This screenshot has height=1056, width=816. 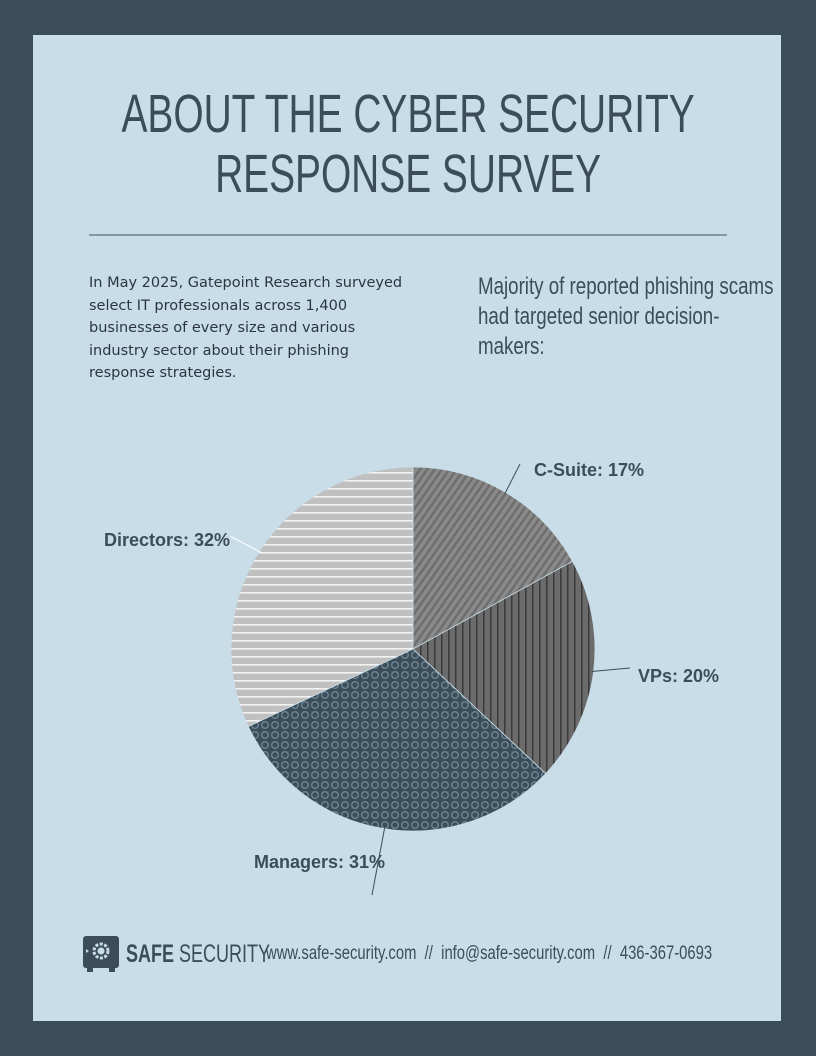 What do you see at coordinates (225, 953) in the screenshot?
I see `brand-light: SECURITY` at bounding box center [225, 953].